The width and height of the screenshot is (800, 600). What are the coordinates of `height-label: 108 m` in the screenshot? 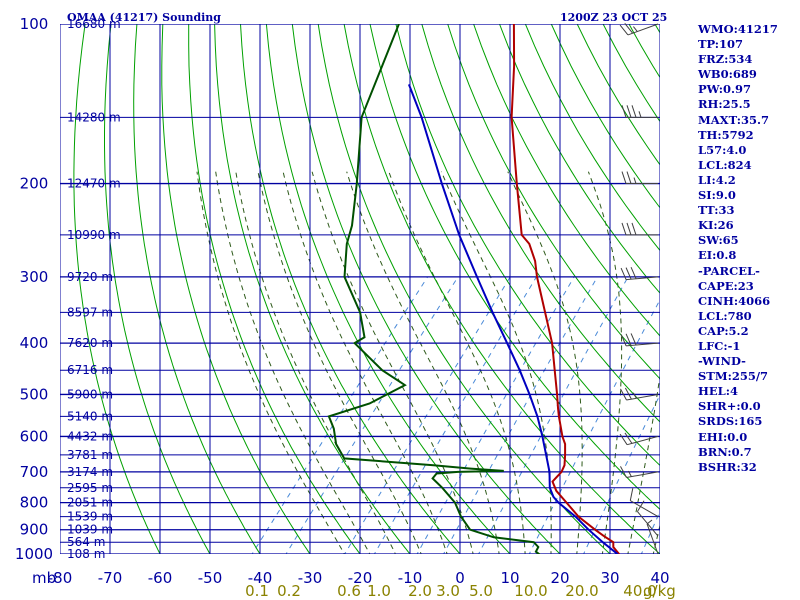 It's located at (86, 554).